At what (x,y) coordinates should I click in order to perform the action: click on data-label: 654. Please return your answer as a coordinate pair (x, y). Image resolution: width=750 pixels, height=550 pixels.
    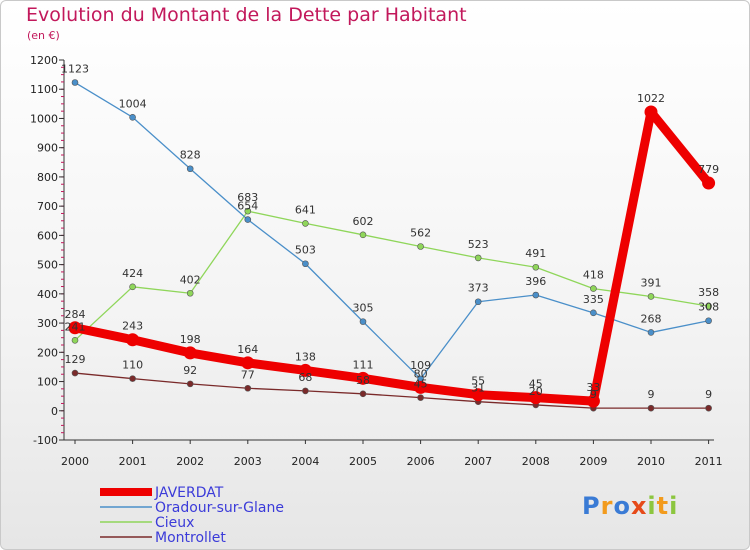
    Looking at the image, I should click on (247, 206).